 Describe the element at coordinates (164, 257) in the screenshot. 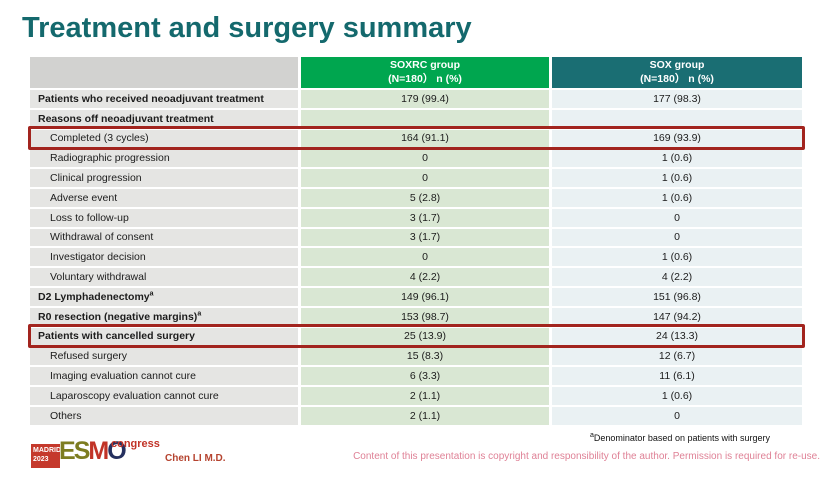

I see `row-label-cell: Investigator decision` at that location.